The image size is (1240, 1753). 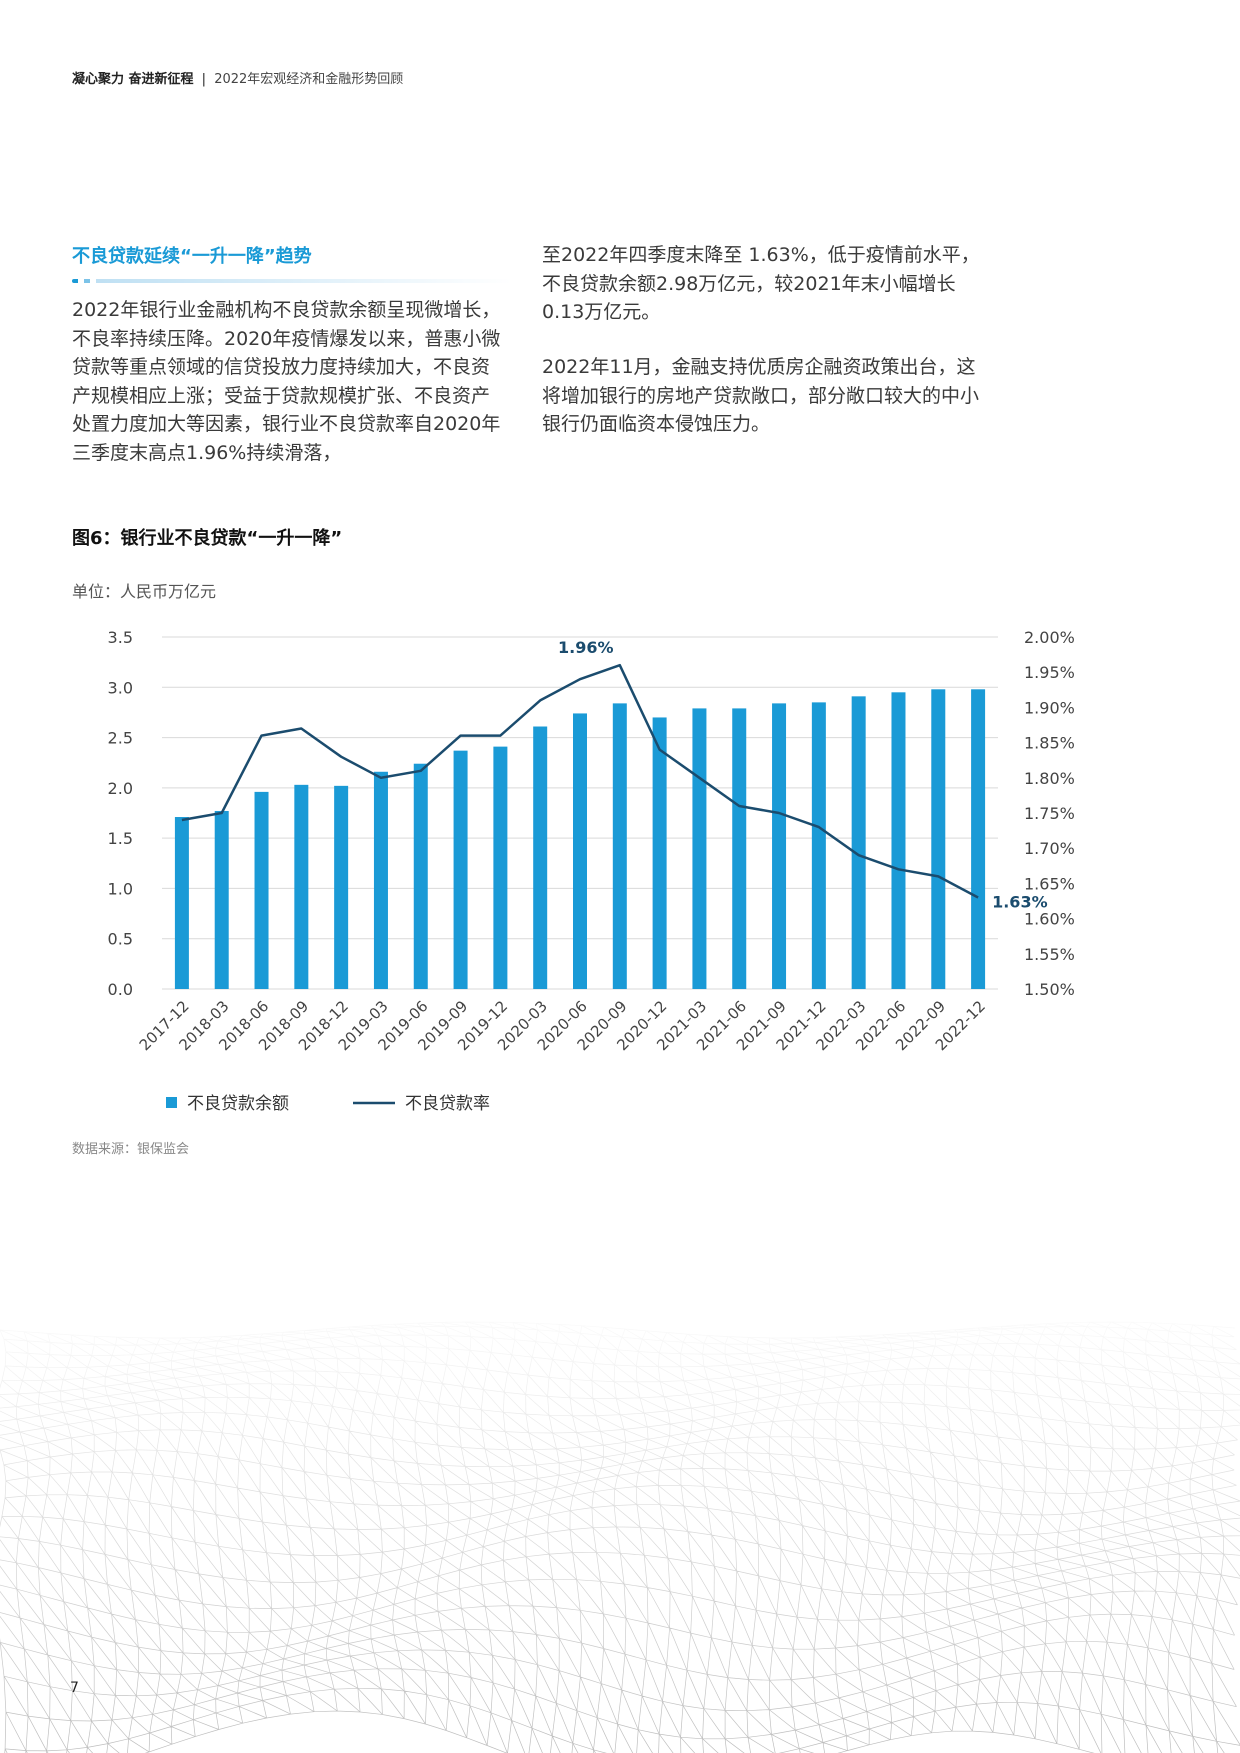 What do you see at coordinates (192, 256) in the screenshot?
I see `section-title: 不良贷款延续“一升一降”趋势` at bounding box center [192, 256].